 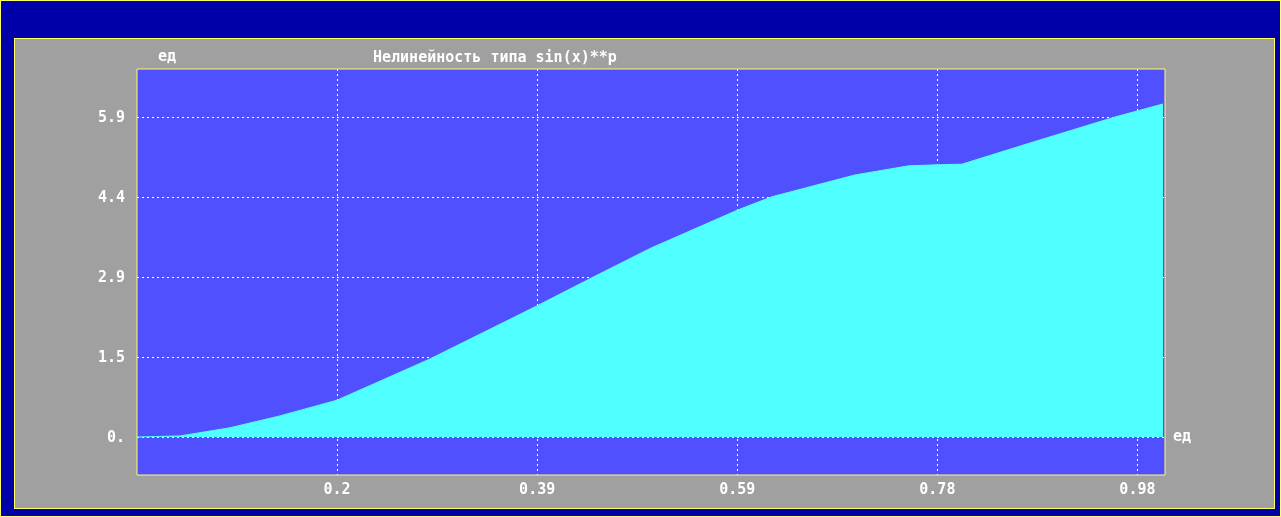 What do you see at coordinates (937, 488) in the screenshot?
I see `x-tick-label: 0.78` at bounding box center [937, 488].